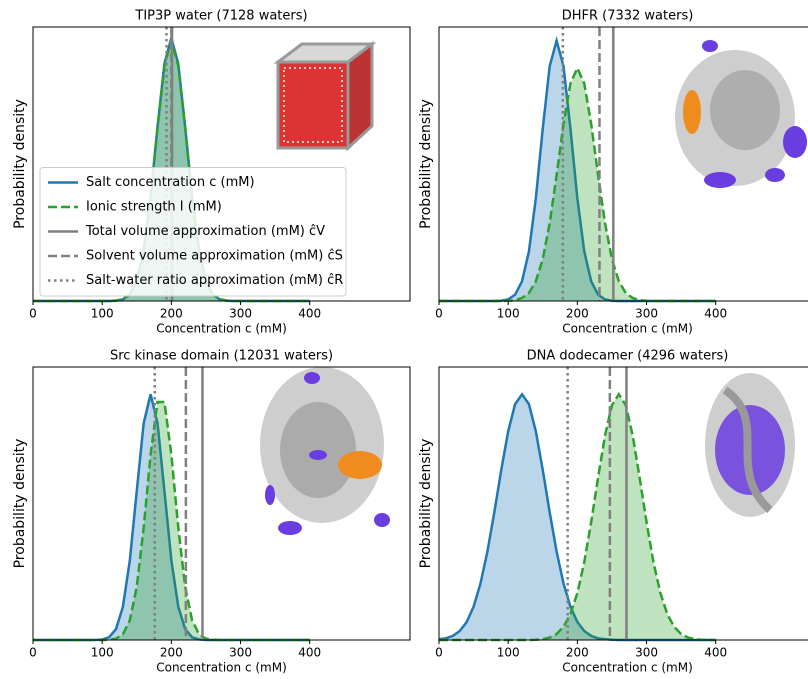 Image resolution: width=808 pixels, height=679 pixels. I want to click on subplot-title: TIP3P water (7128 waters), so click(220, 16).